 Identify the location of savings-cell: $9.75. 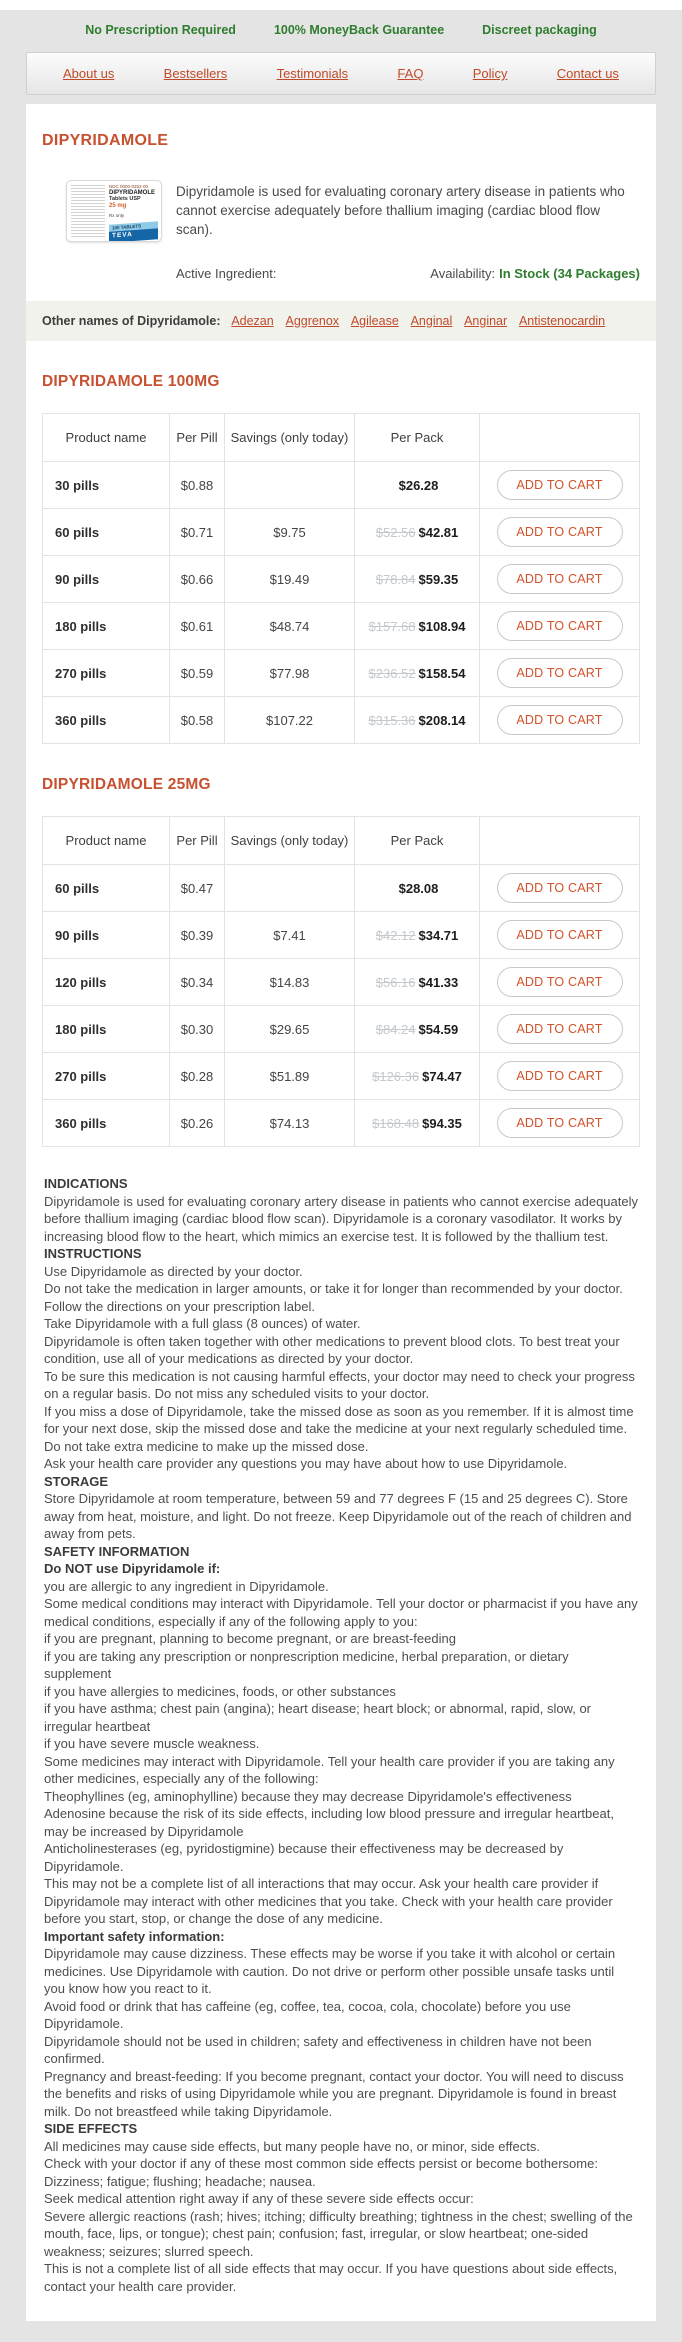
(289, 532).